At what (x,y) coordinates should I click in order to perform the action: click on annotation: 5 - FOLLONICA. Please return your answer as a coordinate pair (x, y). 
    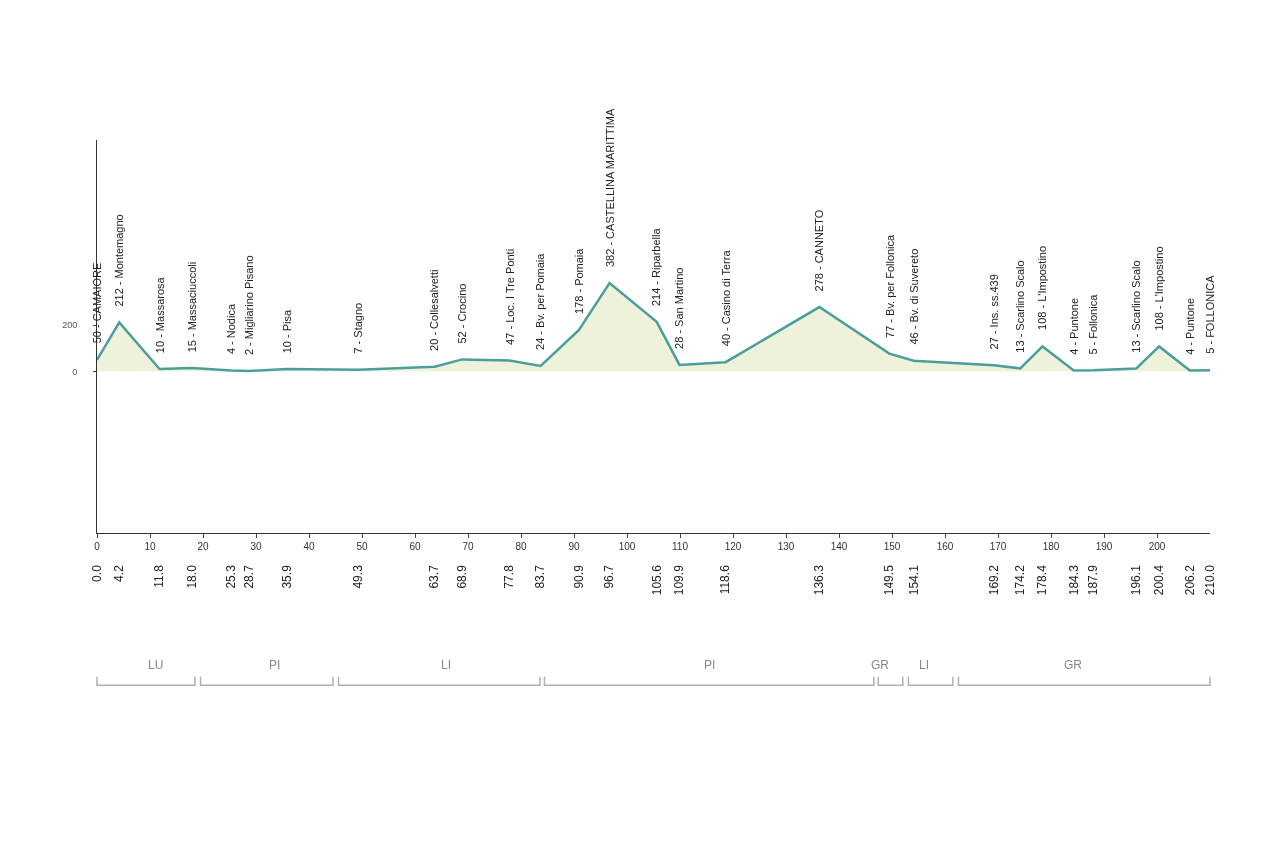
    Looking at the image, I should click on (1210, 314).